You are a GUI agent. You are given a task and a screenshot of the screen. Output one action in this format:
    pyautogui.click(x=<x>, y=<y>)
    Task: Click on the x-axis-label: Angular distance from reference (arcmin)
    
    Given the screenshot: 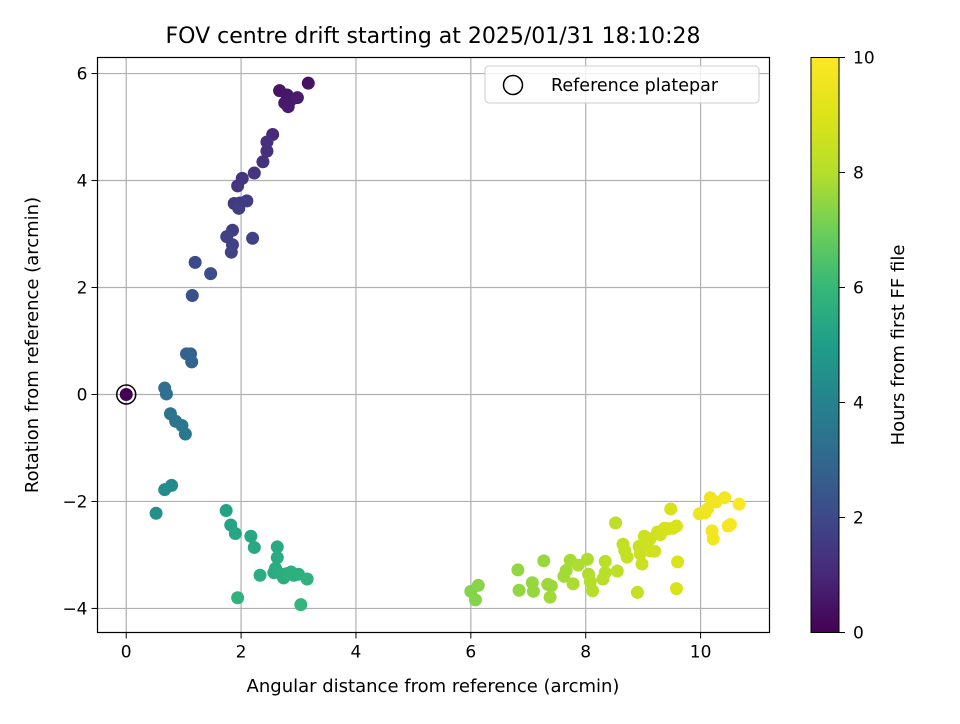 What is the action you would take?
    pyautogui.click(x=433, y=686)
    